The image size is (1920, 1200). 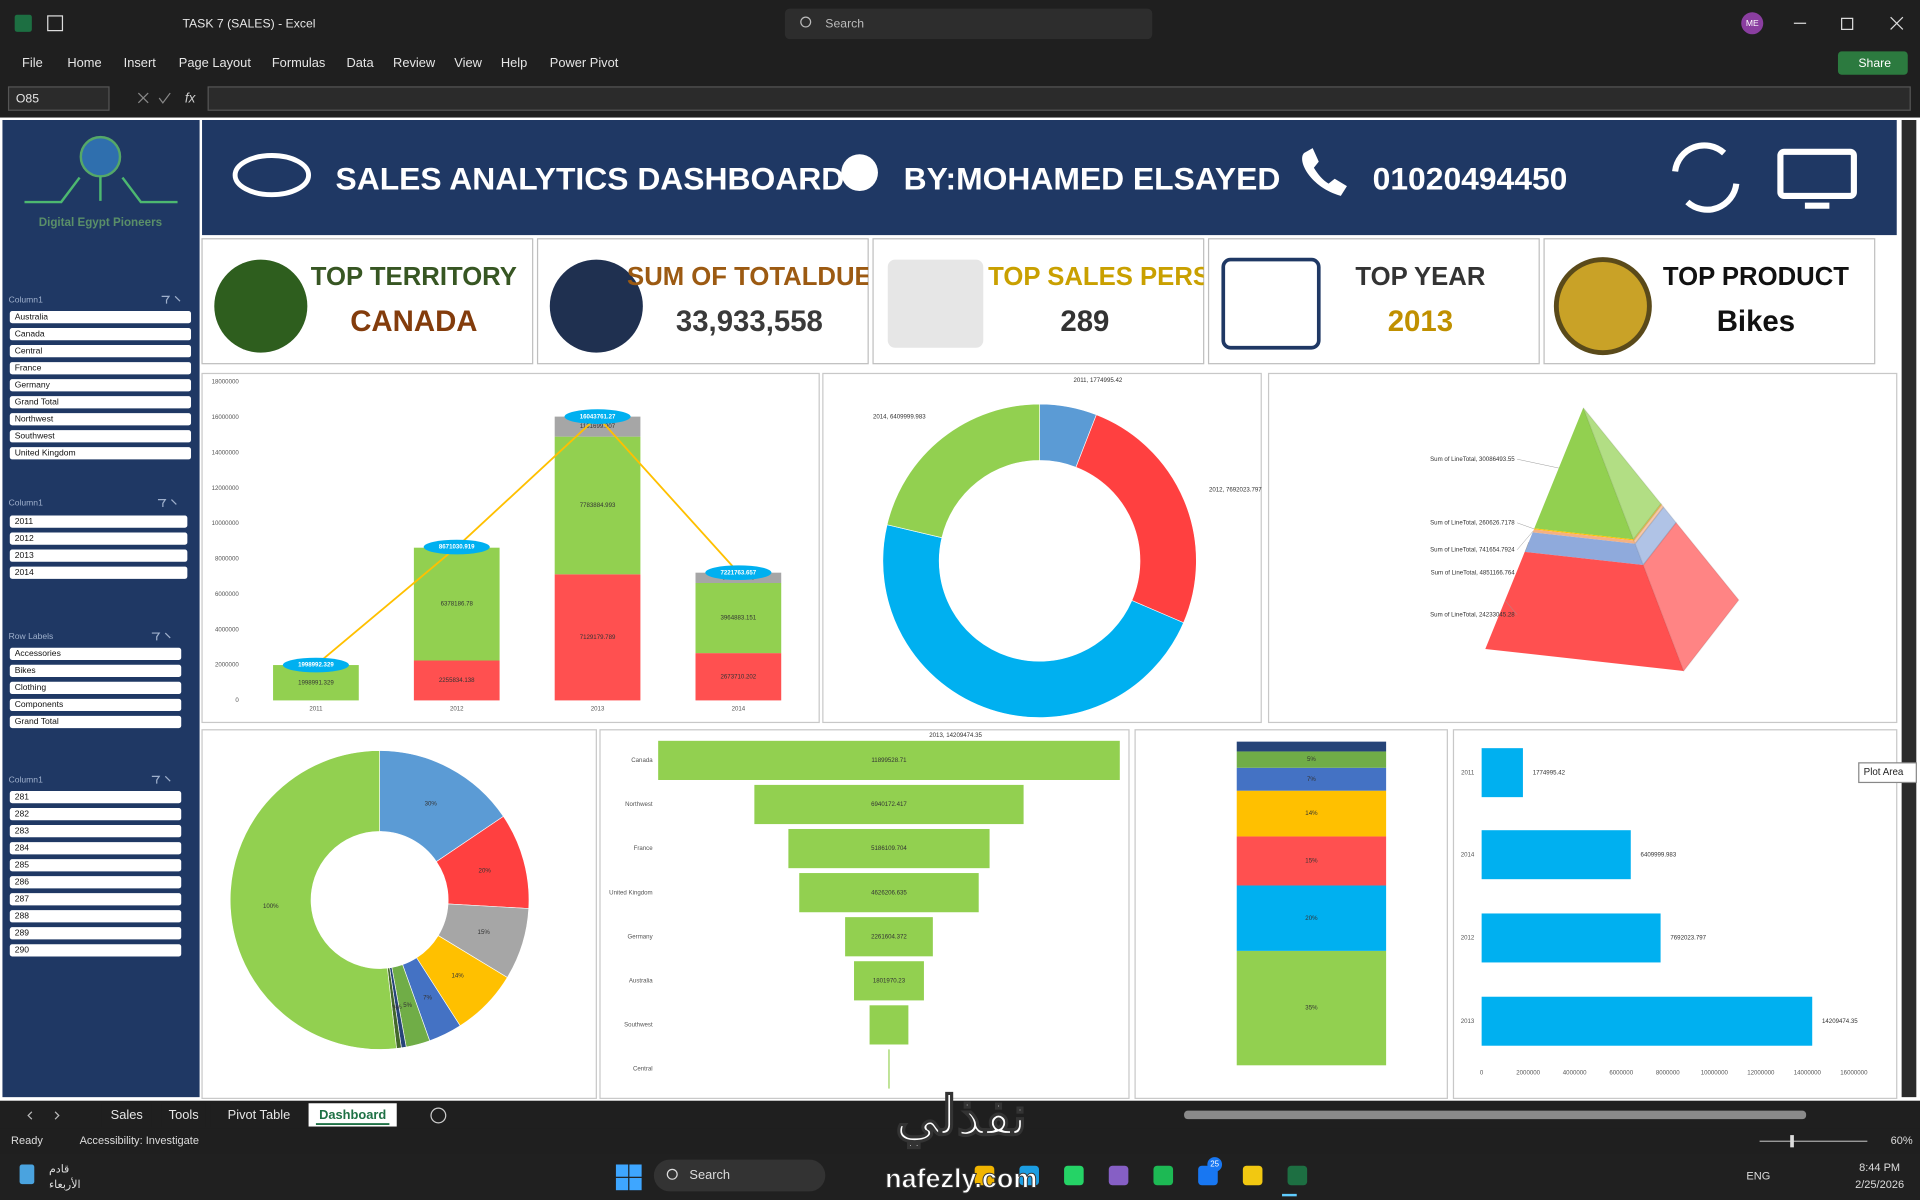 What do you see at coordinates (29, 350) in the screenshot?
I see `slicer-item-label: Central` at bounding box center [29, 350].